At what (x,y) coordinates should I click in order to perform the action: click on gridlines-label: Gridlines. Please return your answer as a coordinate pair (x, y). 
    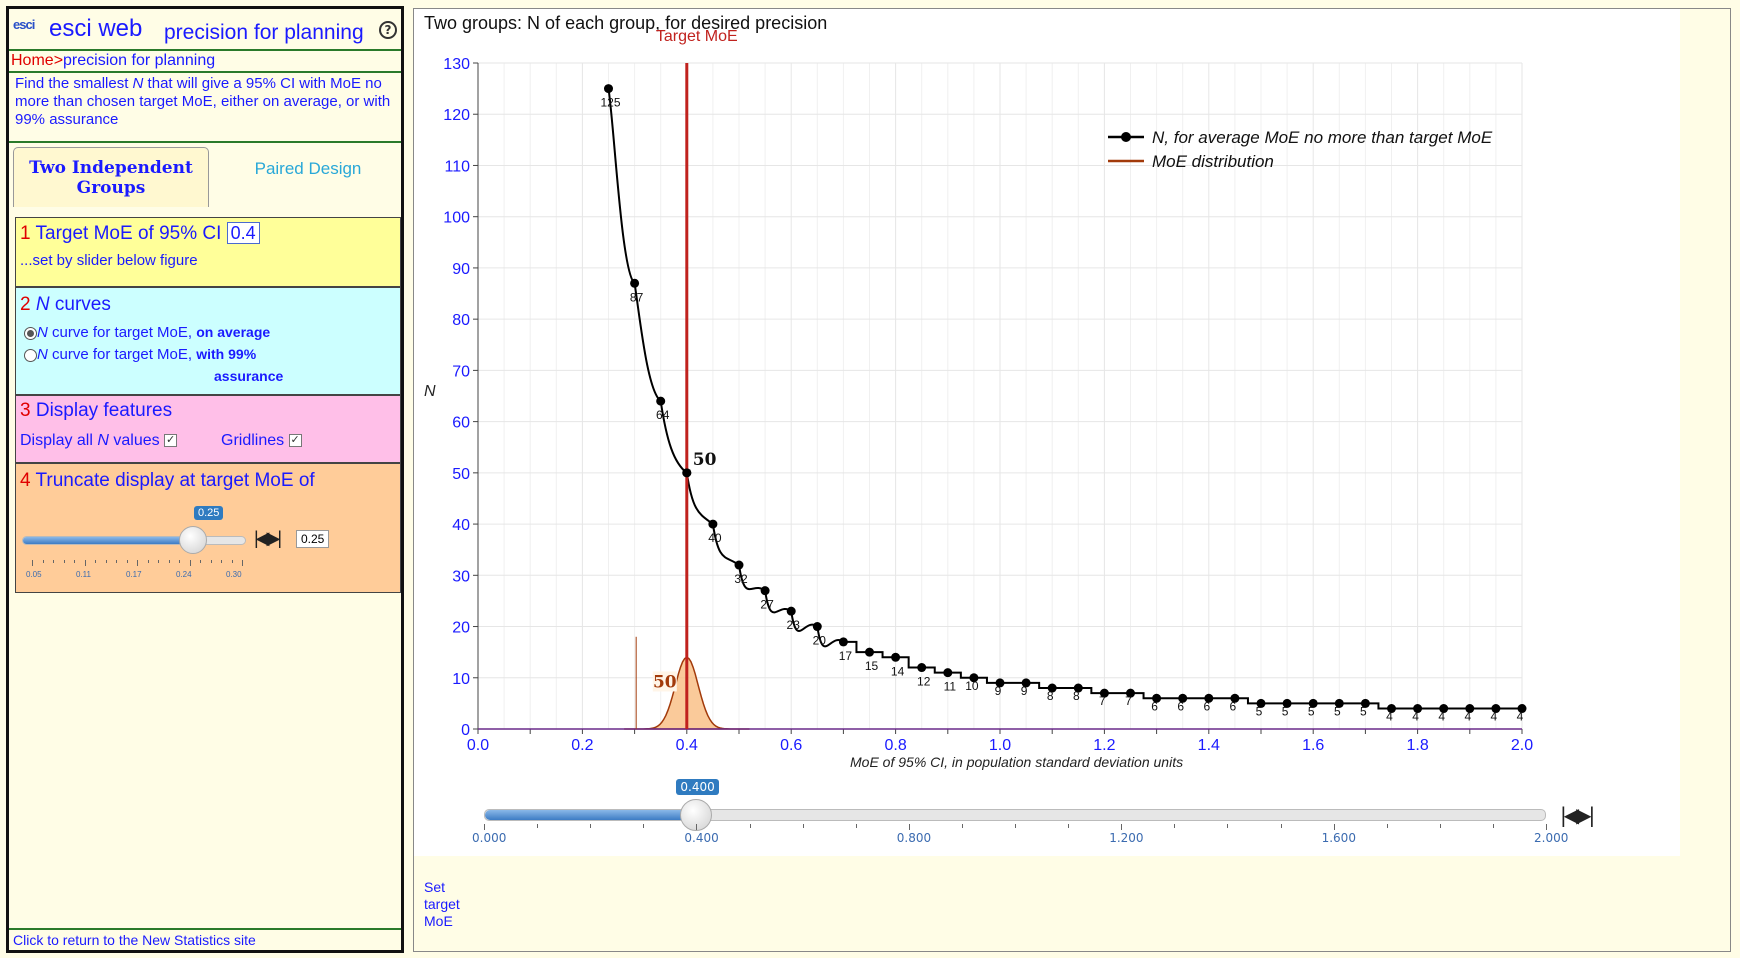
    Looking at the image, I should click on (253, 440).